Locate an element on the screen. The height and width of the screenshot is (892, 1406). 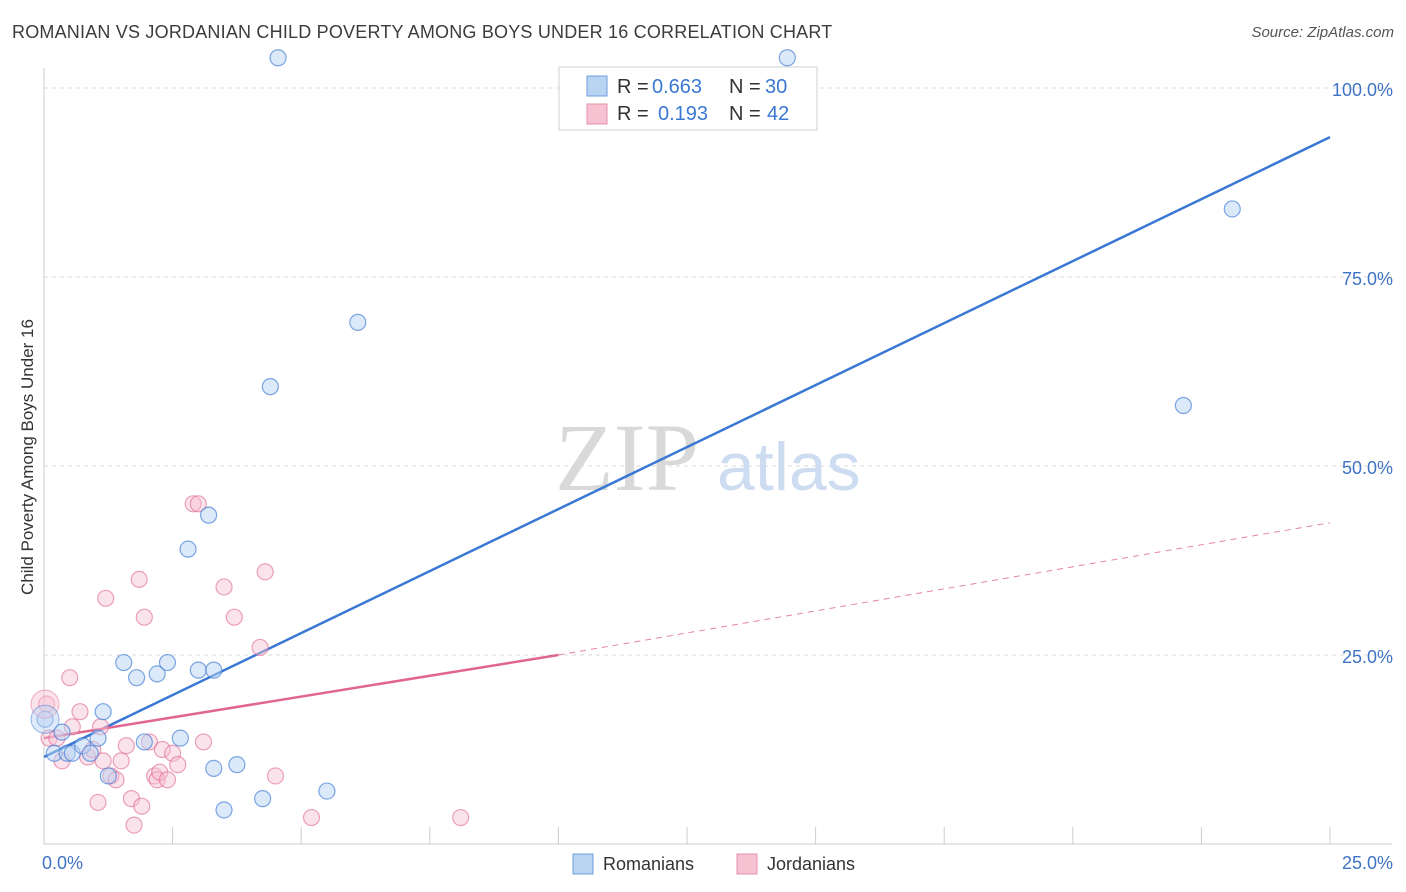
point-romanian-cluster is located at coordinates (45, 719).